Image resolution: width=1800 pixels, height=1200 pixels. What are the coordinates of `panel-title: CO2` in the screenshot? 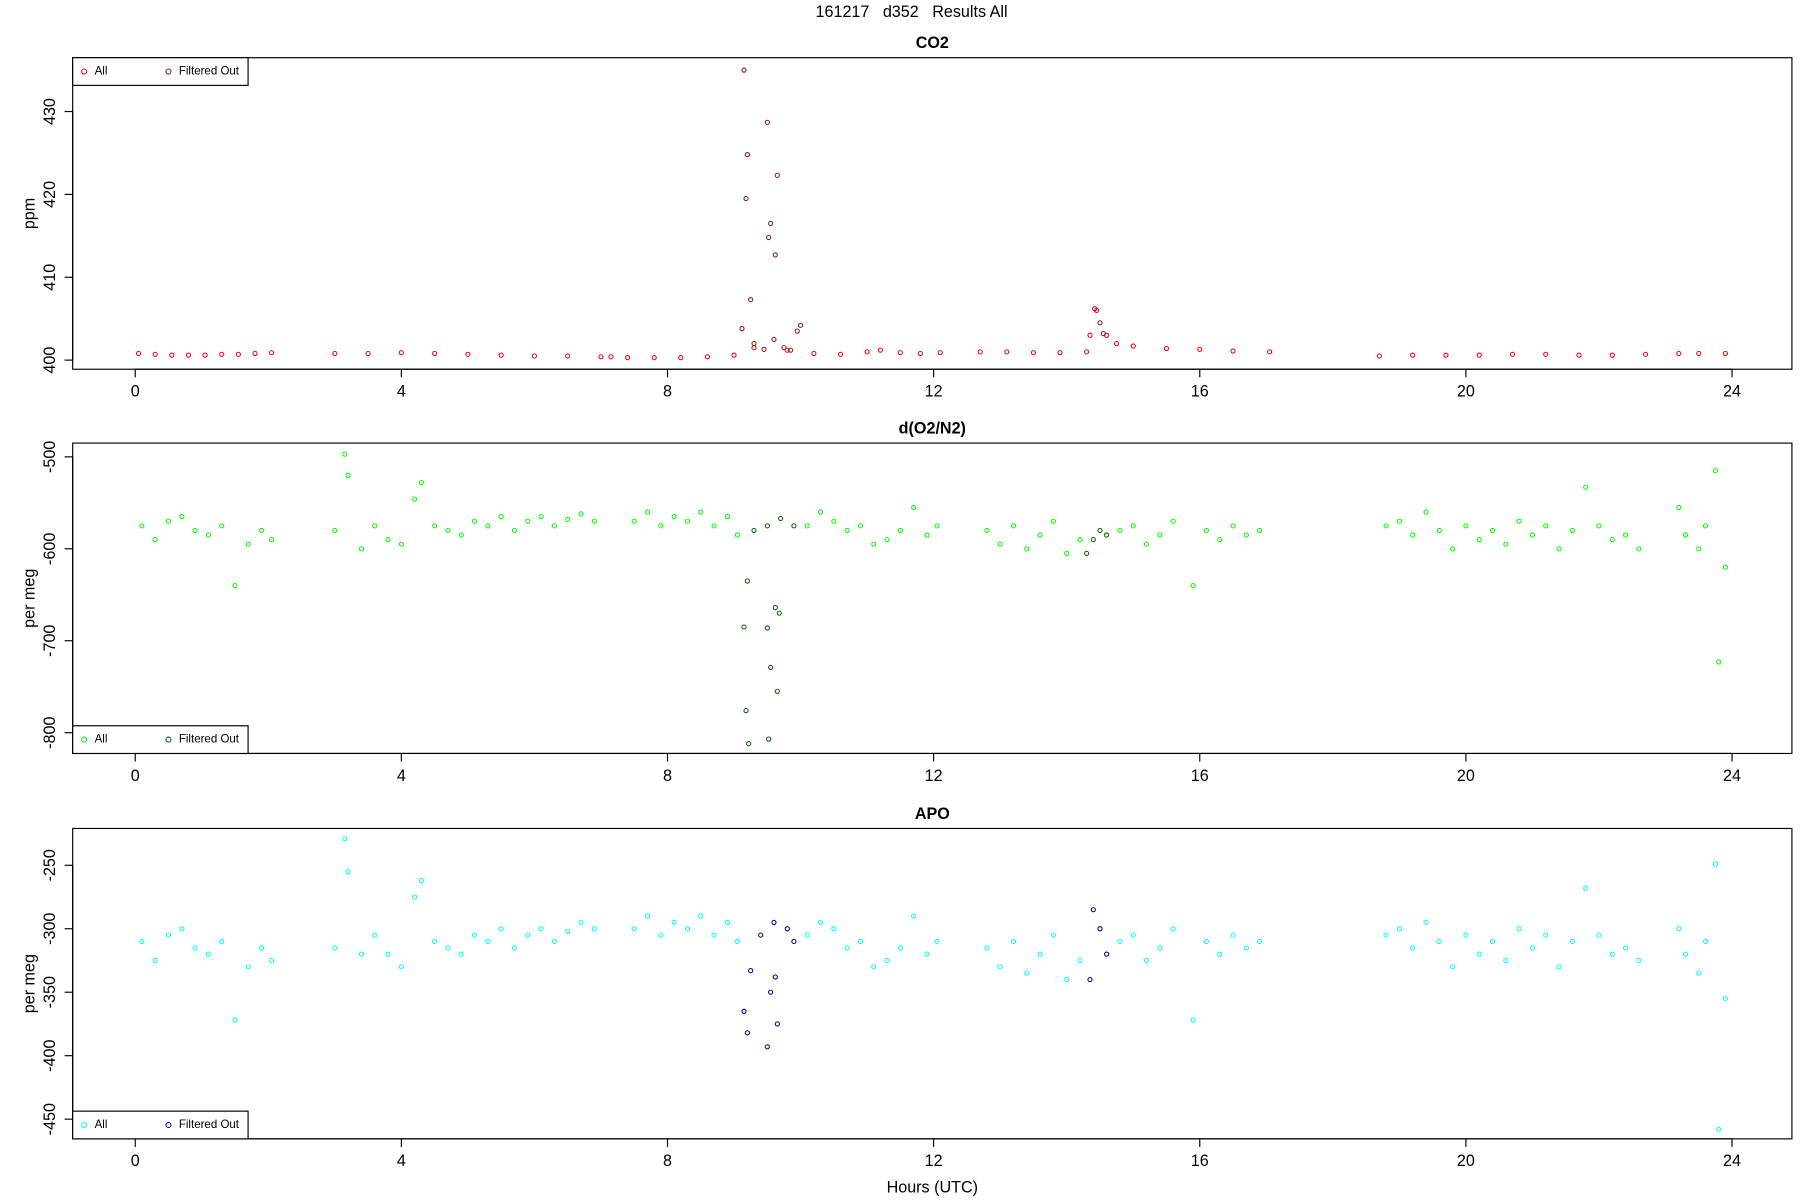 It's located at (932, 43).